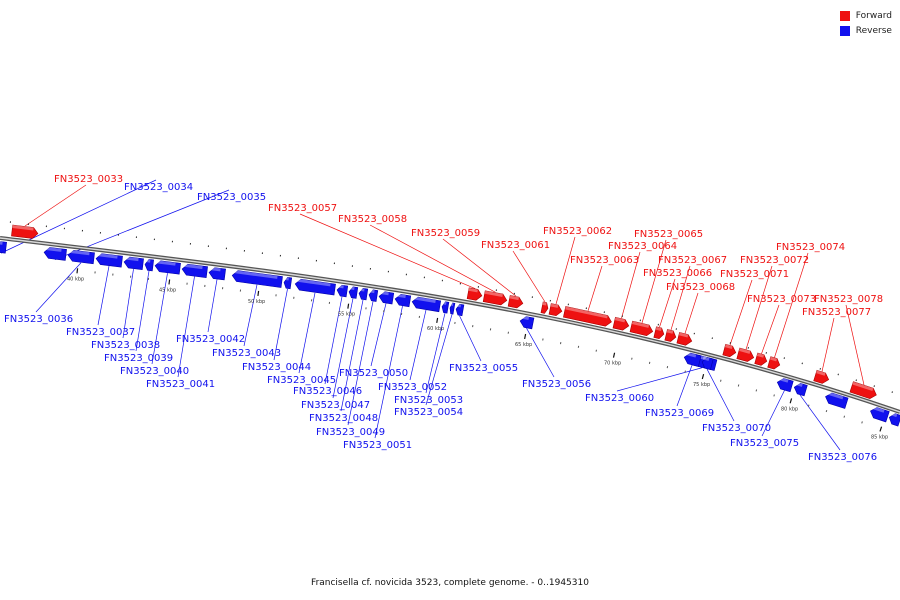  Describe the element at coordinates (276, 367) in the screenshot. I see `gene-label: FN3523_0044` at that location.